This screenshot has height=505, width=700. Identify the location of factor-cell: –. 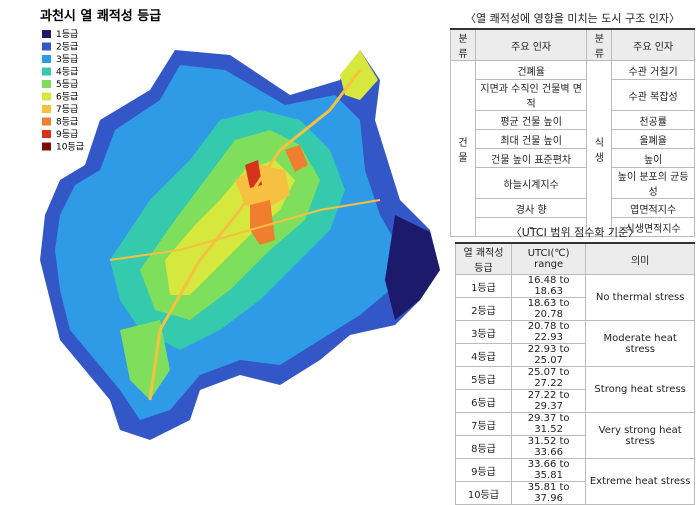
(531, 227).